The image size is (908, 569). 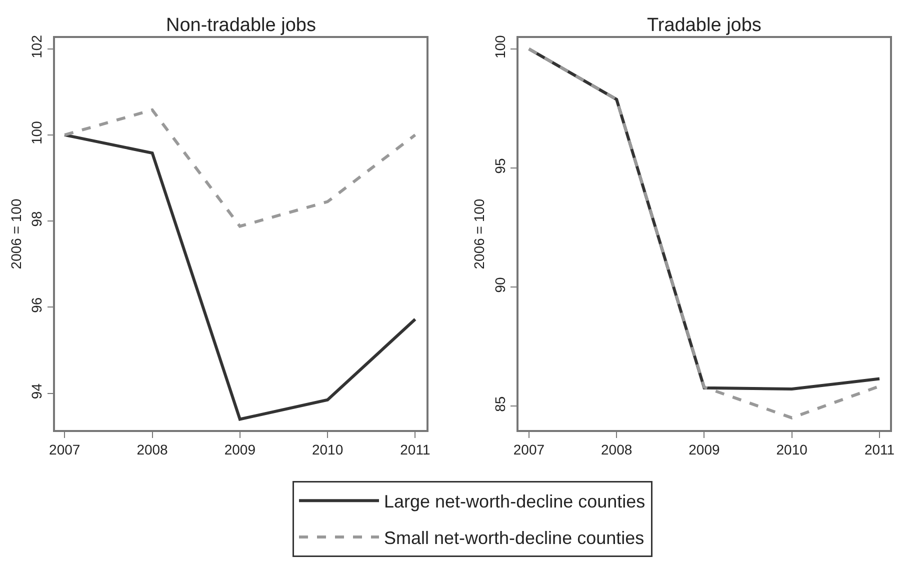 I want to click on y-tick-label: 85, so click(x=500, y=404).